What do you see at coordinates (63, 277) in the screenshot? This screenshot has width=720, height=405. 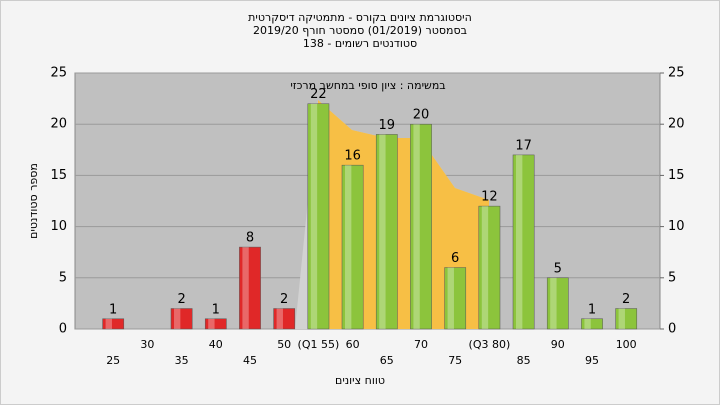 I see `y-tick-label: 5` at bounding box center [63, 277].